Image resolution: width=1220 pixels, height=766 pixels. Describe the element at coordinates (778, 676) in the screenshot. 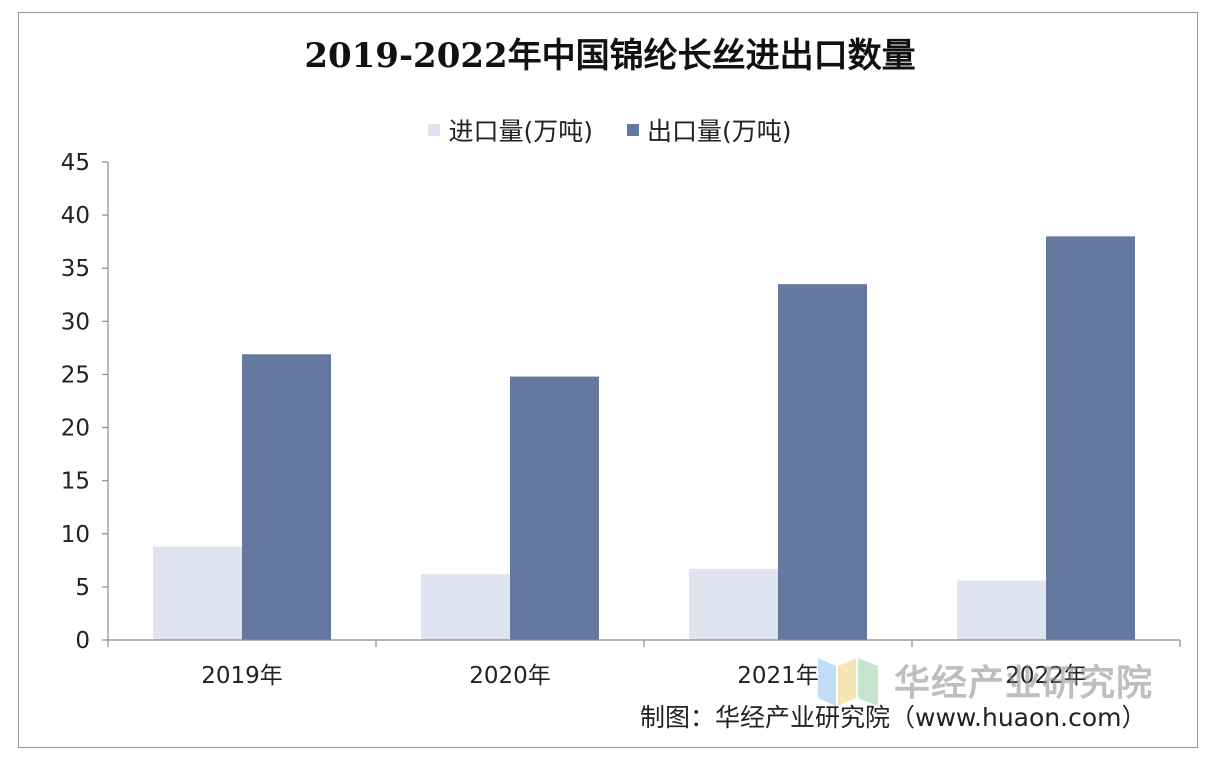

I see `x-tick-label: 2021年` at that location.